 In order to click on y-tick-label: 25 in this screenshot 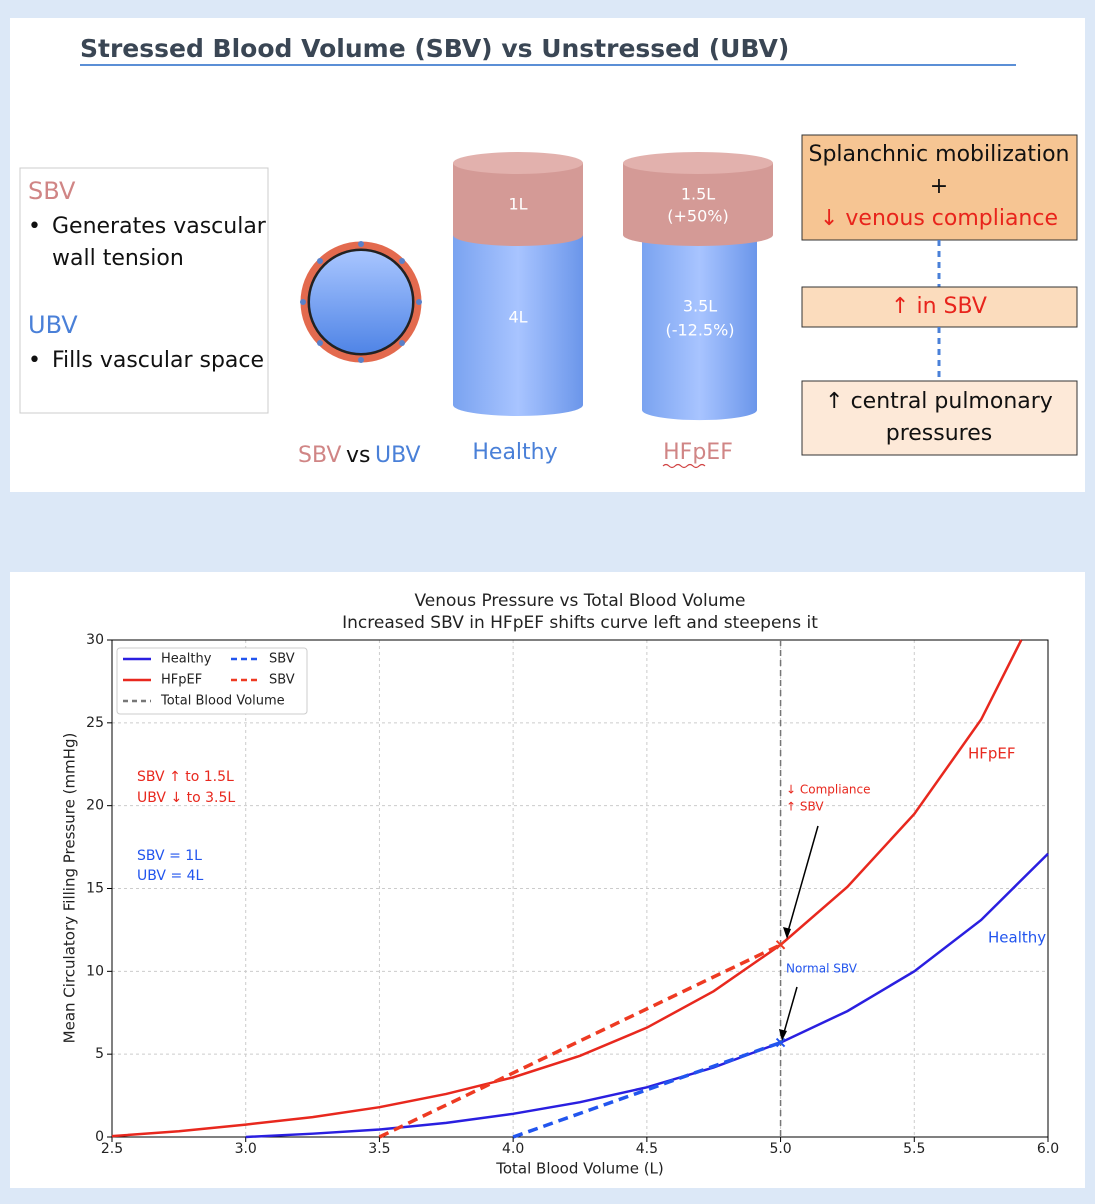, I will do `click(95, 723)`.